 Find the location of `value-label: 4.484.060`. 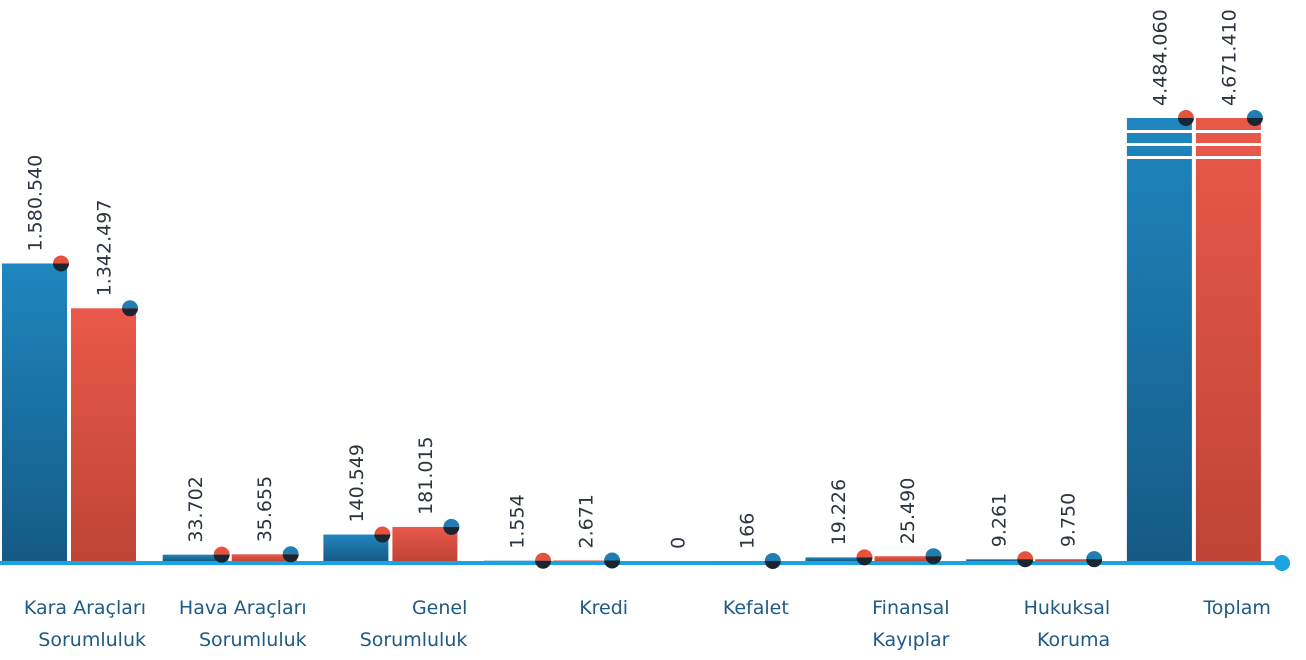

value-label: 4.484.060 is located at coordinates (1160, 57).